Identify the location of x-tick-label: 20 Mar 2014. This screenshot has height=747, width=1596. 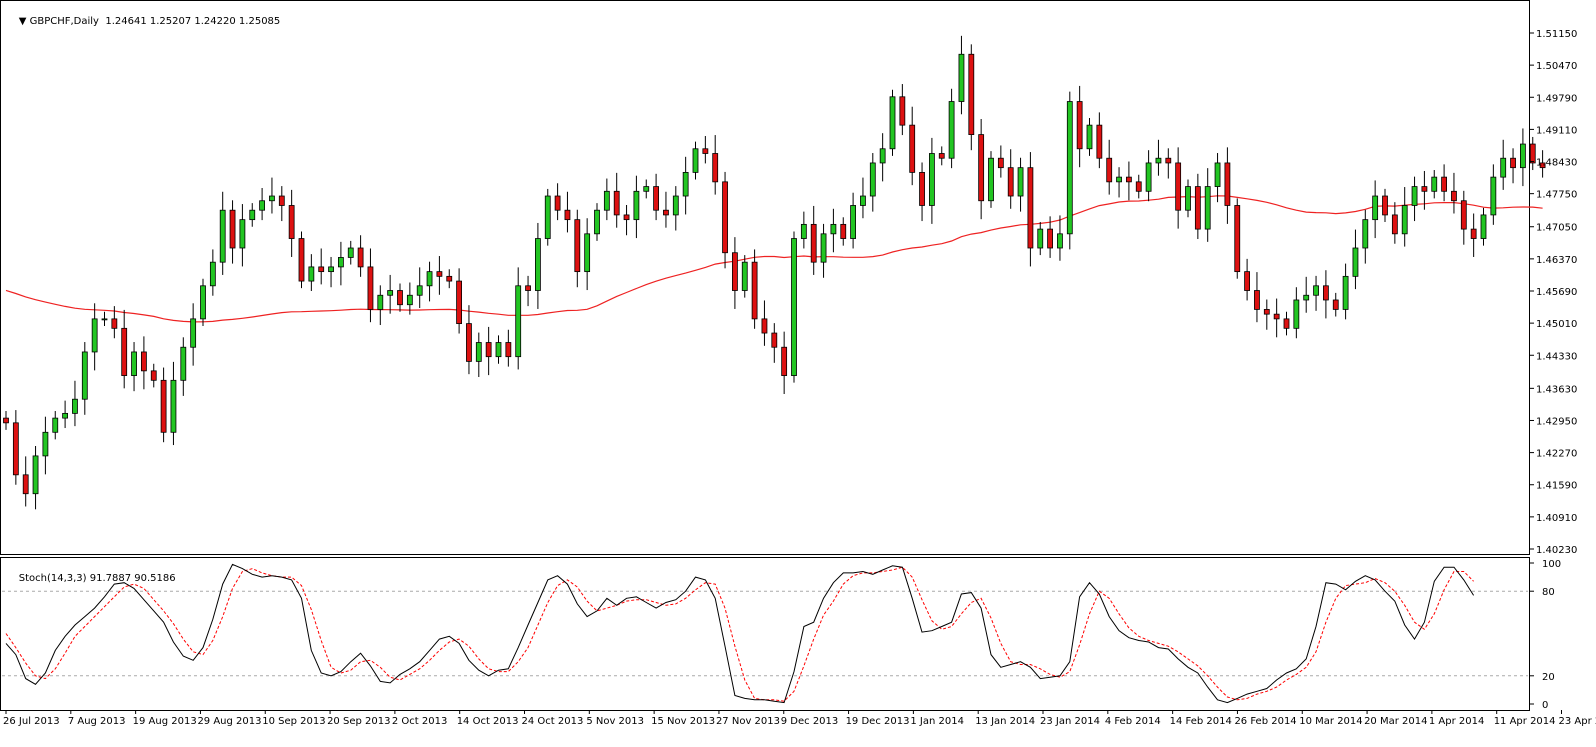
(1395, 721).